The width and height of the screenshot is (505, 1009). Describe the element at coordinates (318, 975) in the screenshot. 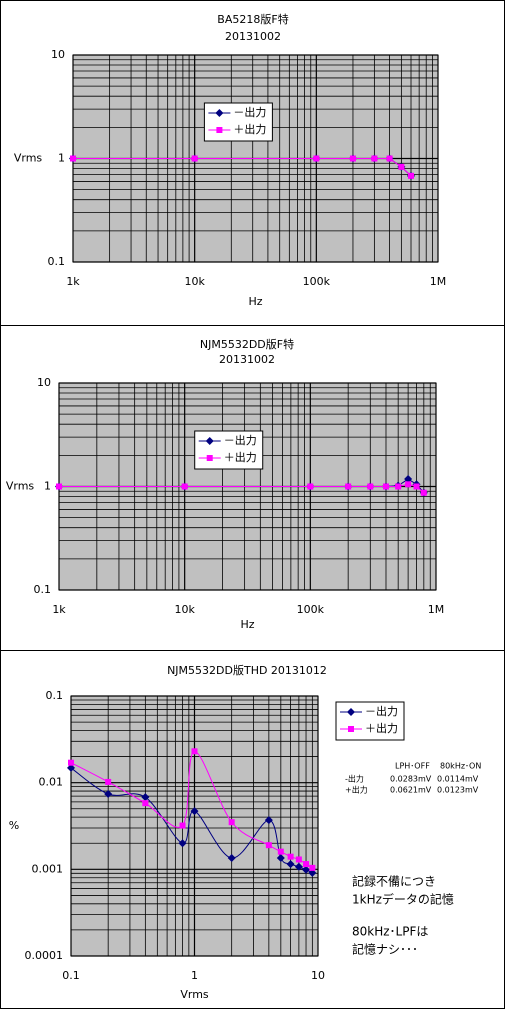

I see `x-tick-label: 10` at that location.